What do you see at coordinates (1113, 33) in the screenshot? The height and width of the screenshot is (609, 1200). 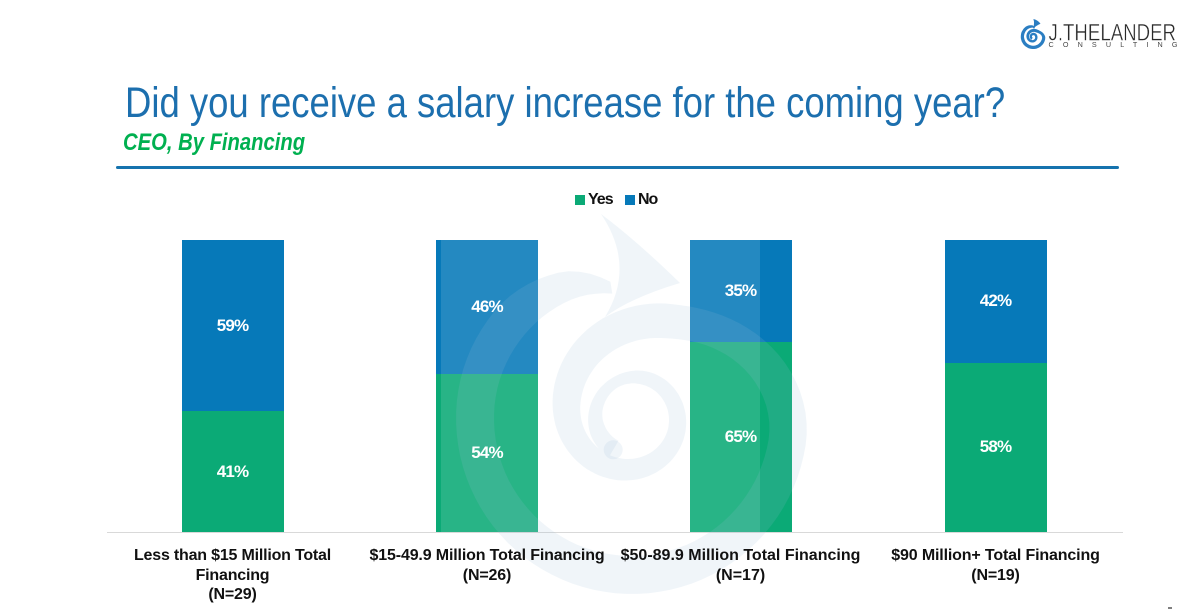 I see `svg-text: J.THELANDER` at bounding box center [1113, 33].